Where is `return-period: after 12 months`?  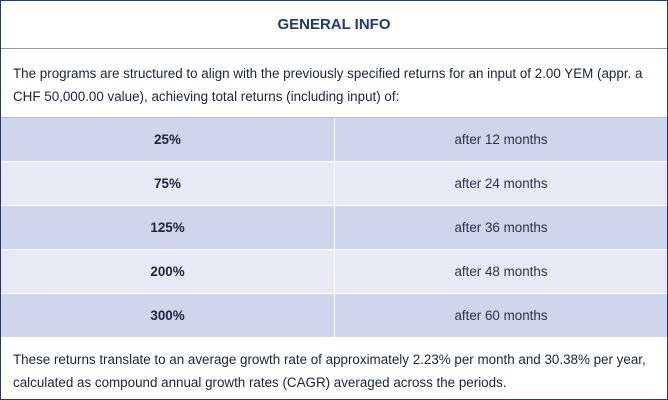 return-period: after 12 months is located at coordinates (501, 139).